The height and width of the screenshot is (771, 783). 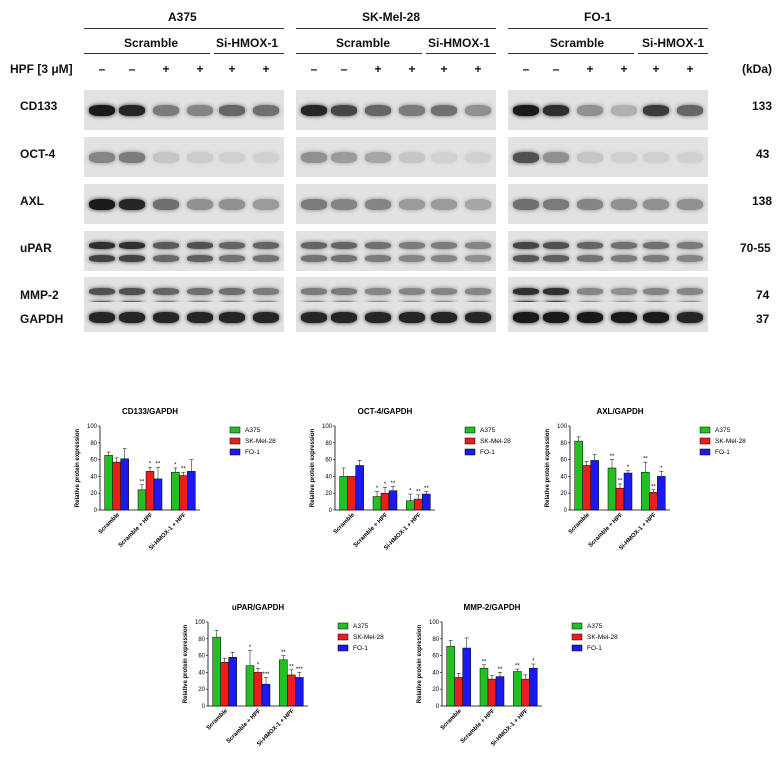 I want to click on y-axis-label: Relative protein expression, so click(x=78, y=467).